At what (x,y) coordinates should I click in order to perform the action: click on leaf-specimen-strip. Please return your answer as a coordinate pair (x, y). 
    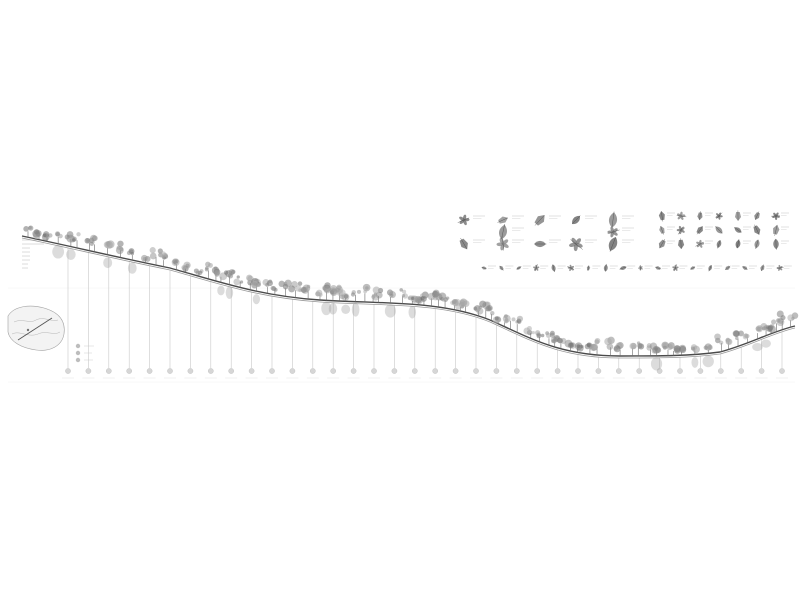
    Looking at the image, I should click on (636, 268).